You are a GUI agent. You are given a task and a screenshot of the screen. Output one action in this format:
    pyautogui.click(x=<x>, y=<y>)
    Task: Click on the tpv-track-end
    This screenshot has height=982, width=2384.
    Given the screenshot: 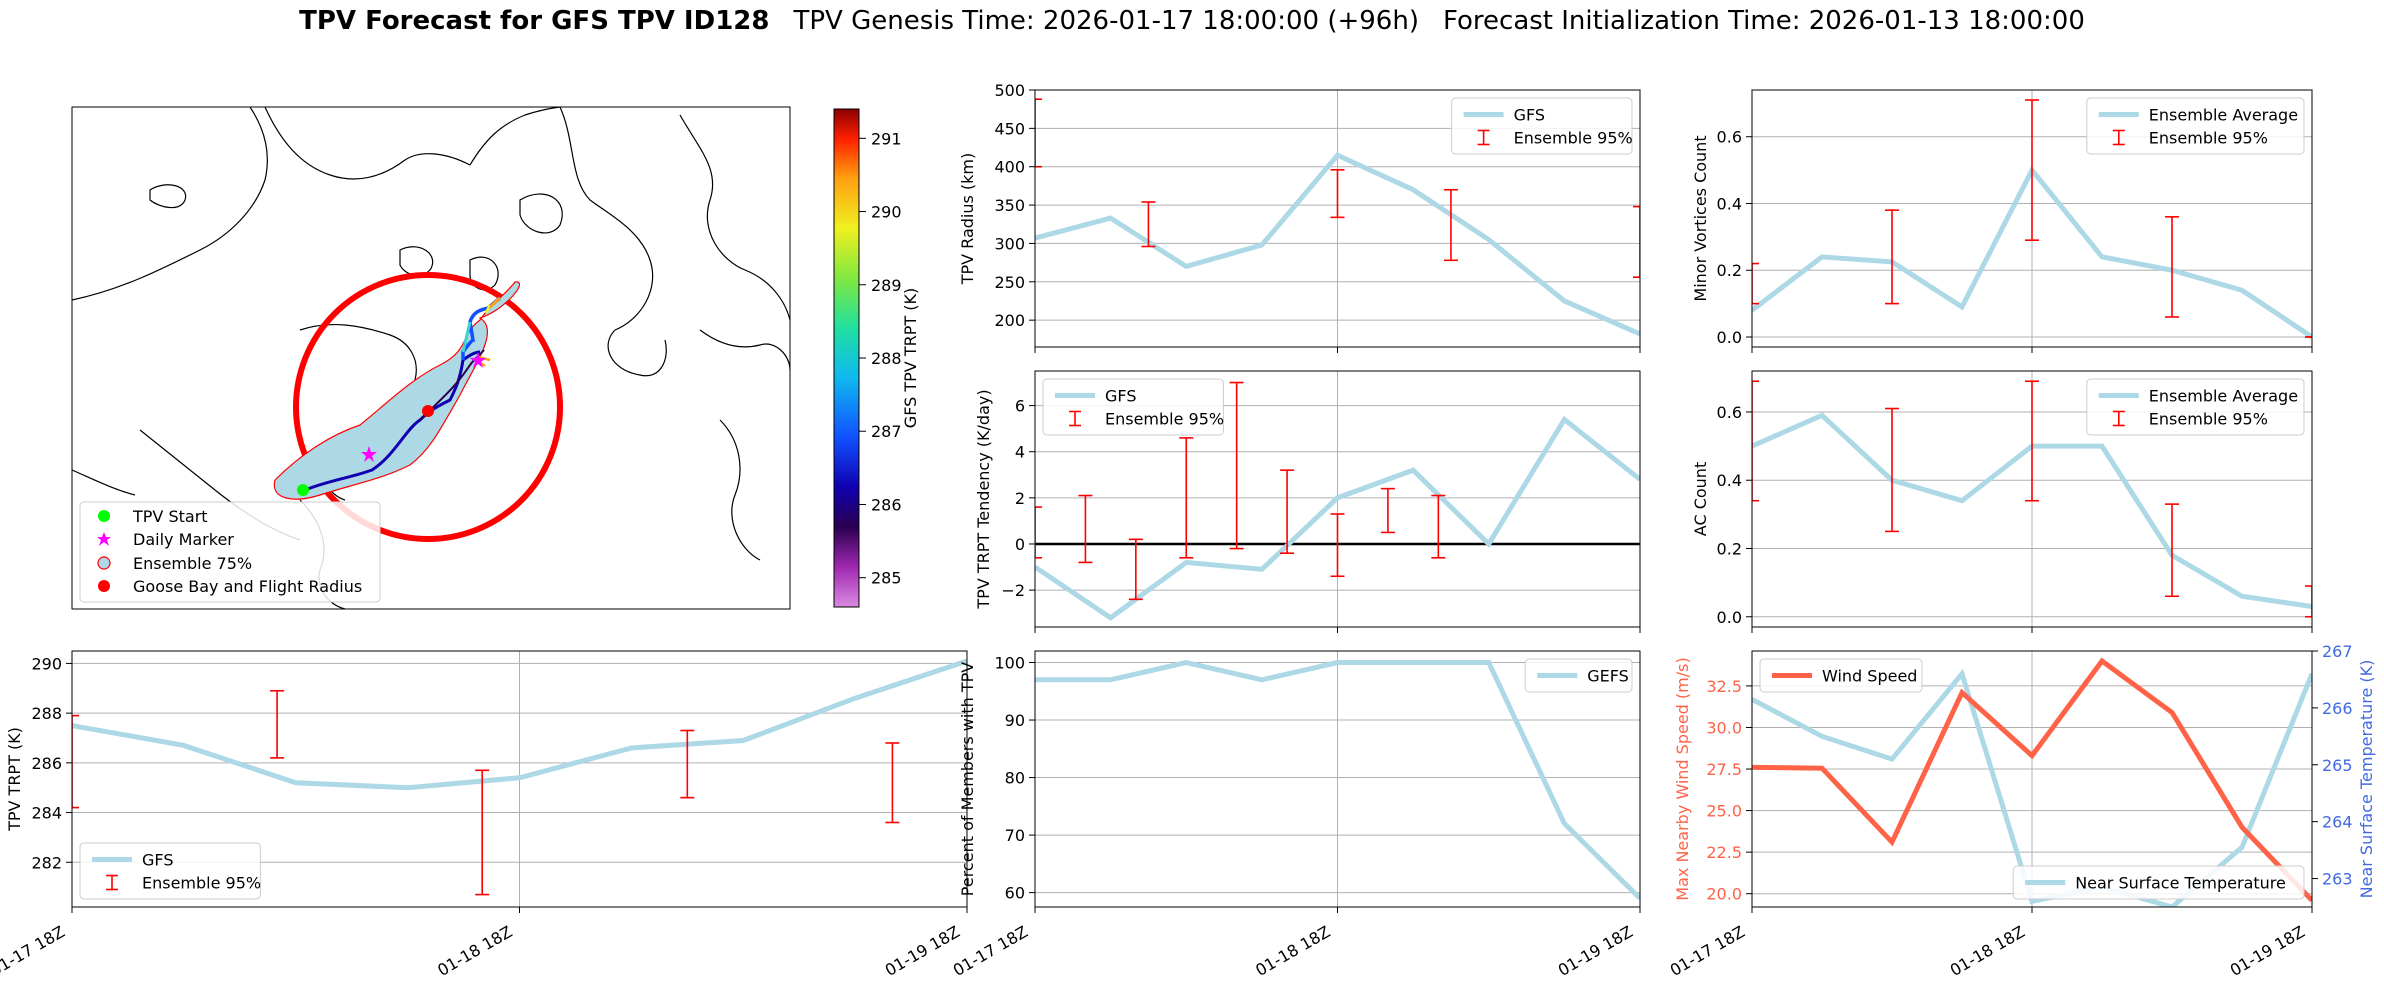 What is the action you would take?
    pyautogui.click(x=495, y=302)
    